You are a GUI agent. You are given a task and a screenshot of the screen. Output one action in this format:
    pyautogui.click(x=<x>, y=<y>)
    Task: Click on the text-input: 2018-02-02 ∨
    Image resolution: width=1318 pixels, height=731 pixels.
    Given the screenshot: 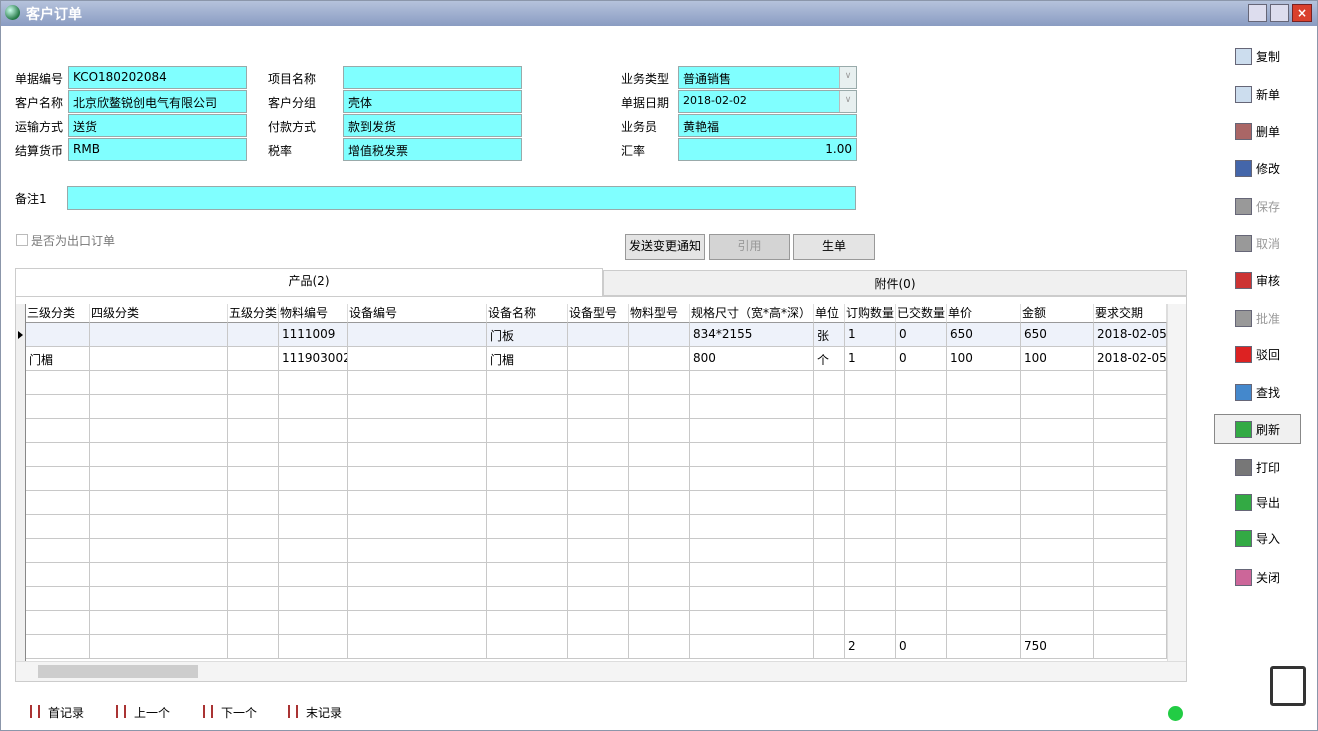 What is the action you would take?
    pyautogui.click(x=767, y=101)
    